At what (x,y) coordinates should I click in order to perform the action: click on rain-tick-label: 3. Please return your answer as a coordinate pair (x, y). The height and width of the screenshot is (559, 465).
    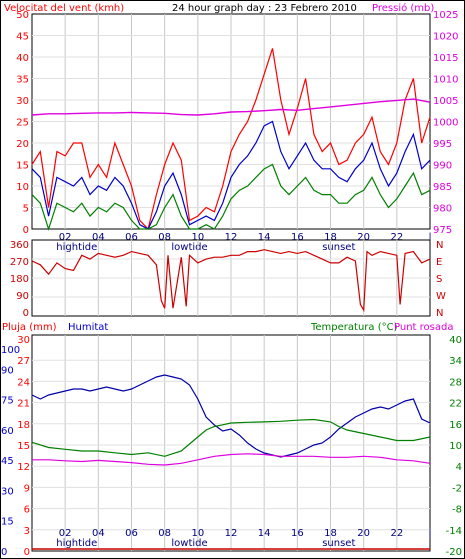
    Looking at the image, I should click on (27, 531).